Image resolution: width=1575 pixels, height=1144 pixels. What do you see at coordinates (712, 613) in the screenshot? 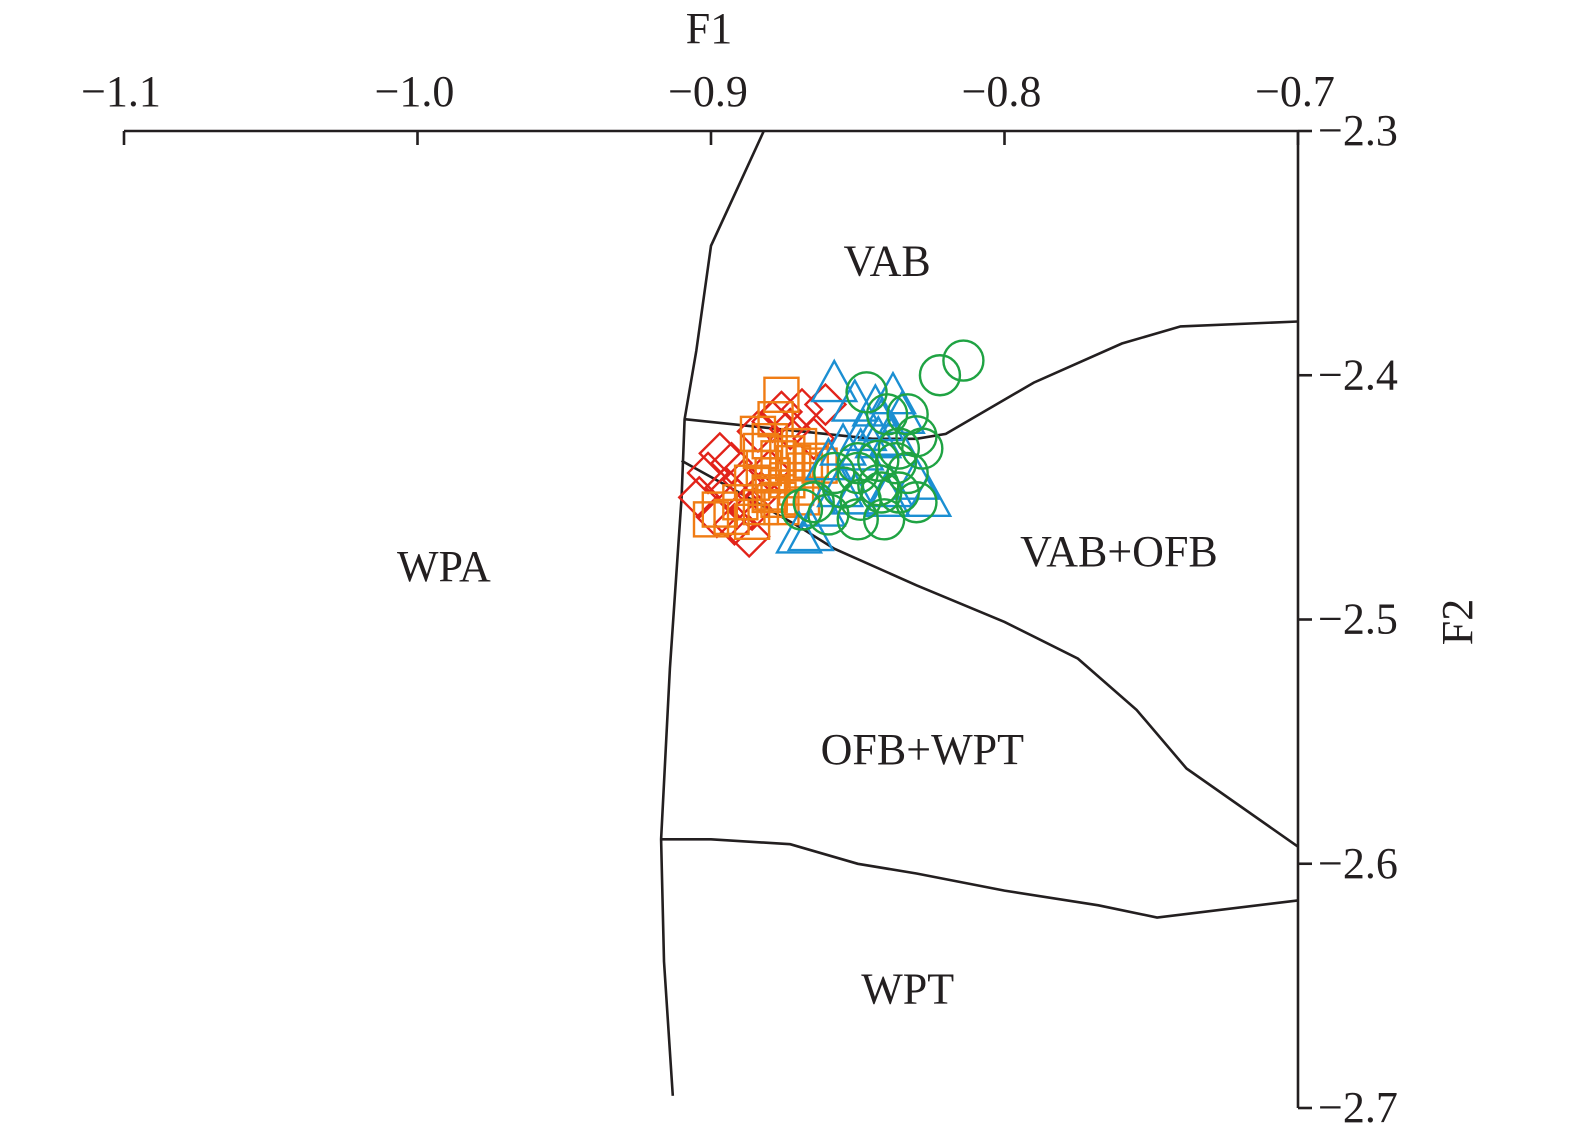
I see `left-boundary` at bounding box center [712, 613].